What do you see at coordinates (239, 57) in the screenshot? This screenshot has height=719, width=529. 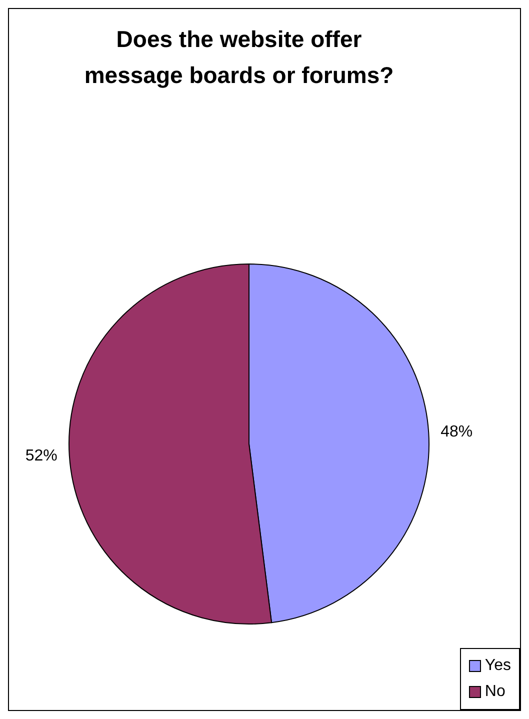 I see `chart-title: Does the website offer message boards or forums?` at bounding box center [239, 57].